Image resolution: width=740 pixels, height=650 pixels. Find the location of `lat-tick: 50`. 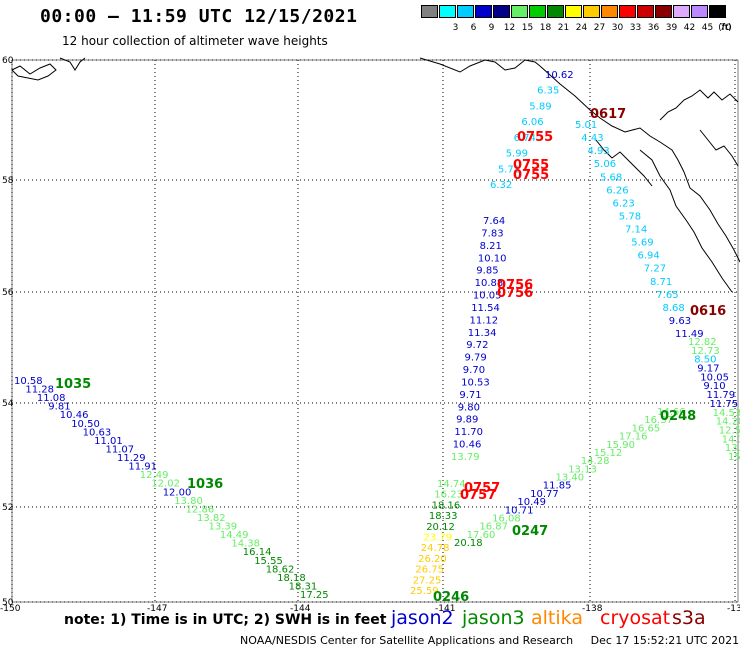

lat-tick: 50 is located at coordinates (8, 603).